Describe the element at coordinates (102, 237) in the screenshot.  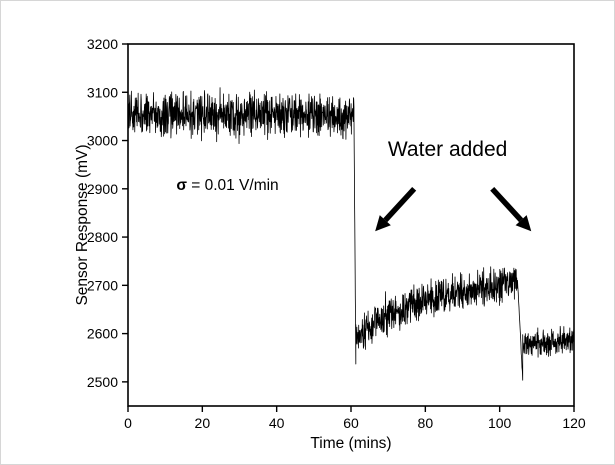
I see `y-tick-label: 2800` at that location.